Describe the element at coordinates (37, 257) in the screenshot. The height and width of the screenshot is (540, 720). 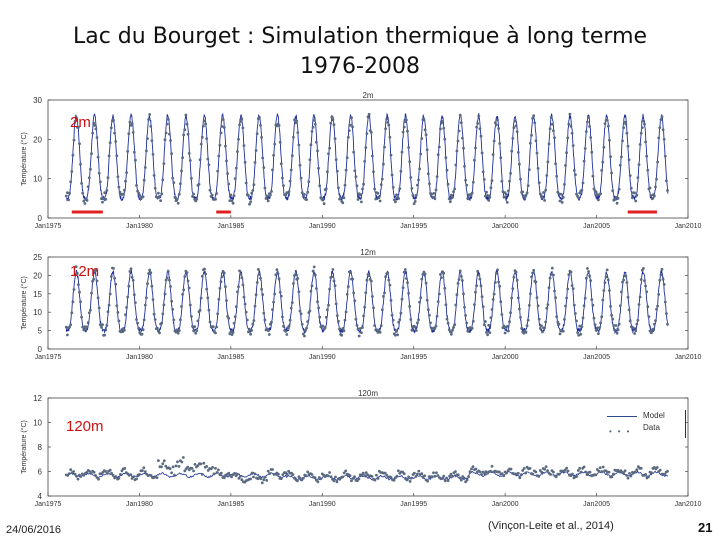
I see `y-tick-label: 25` at that location.